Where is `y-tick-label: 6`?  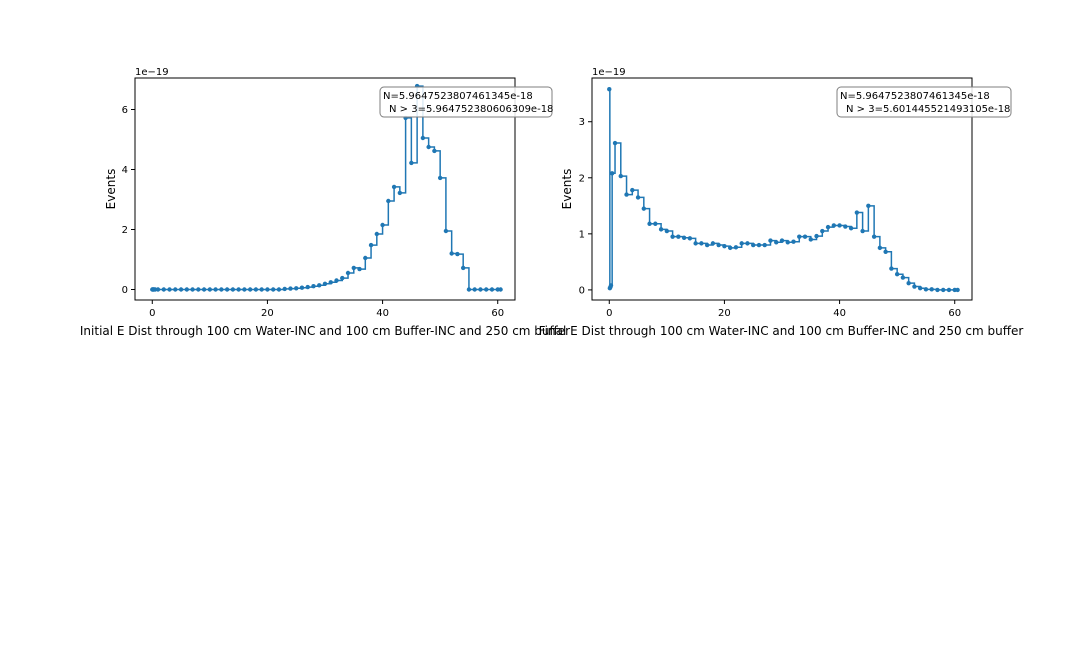 y-tick-label: 6 is located at coordinates (125, 110).